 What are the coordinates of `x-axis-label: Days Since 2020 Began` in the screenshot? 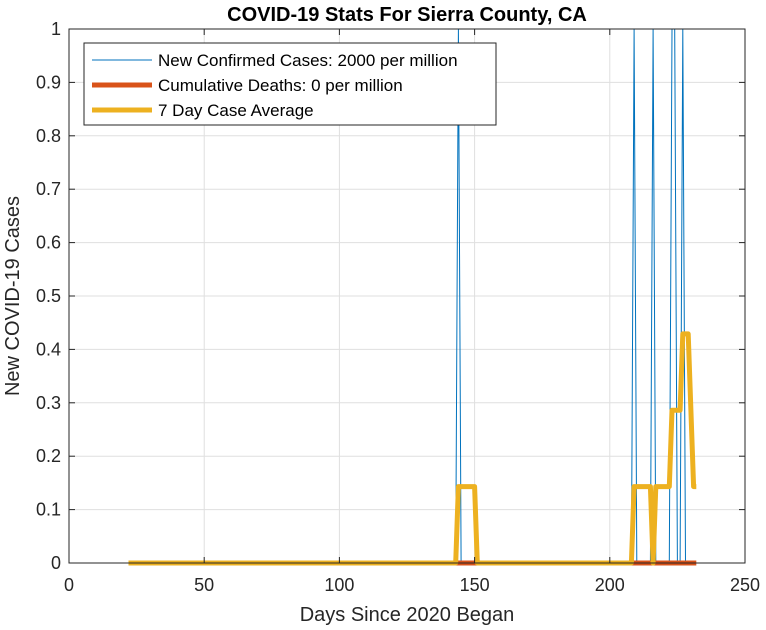 It's located at (407, 615).